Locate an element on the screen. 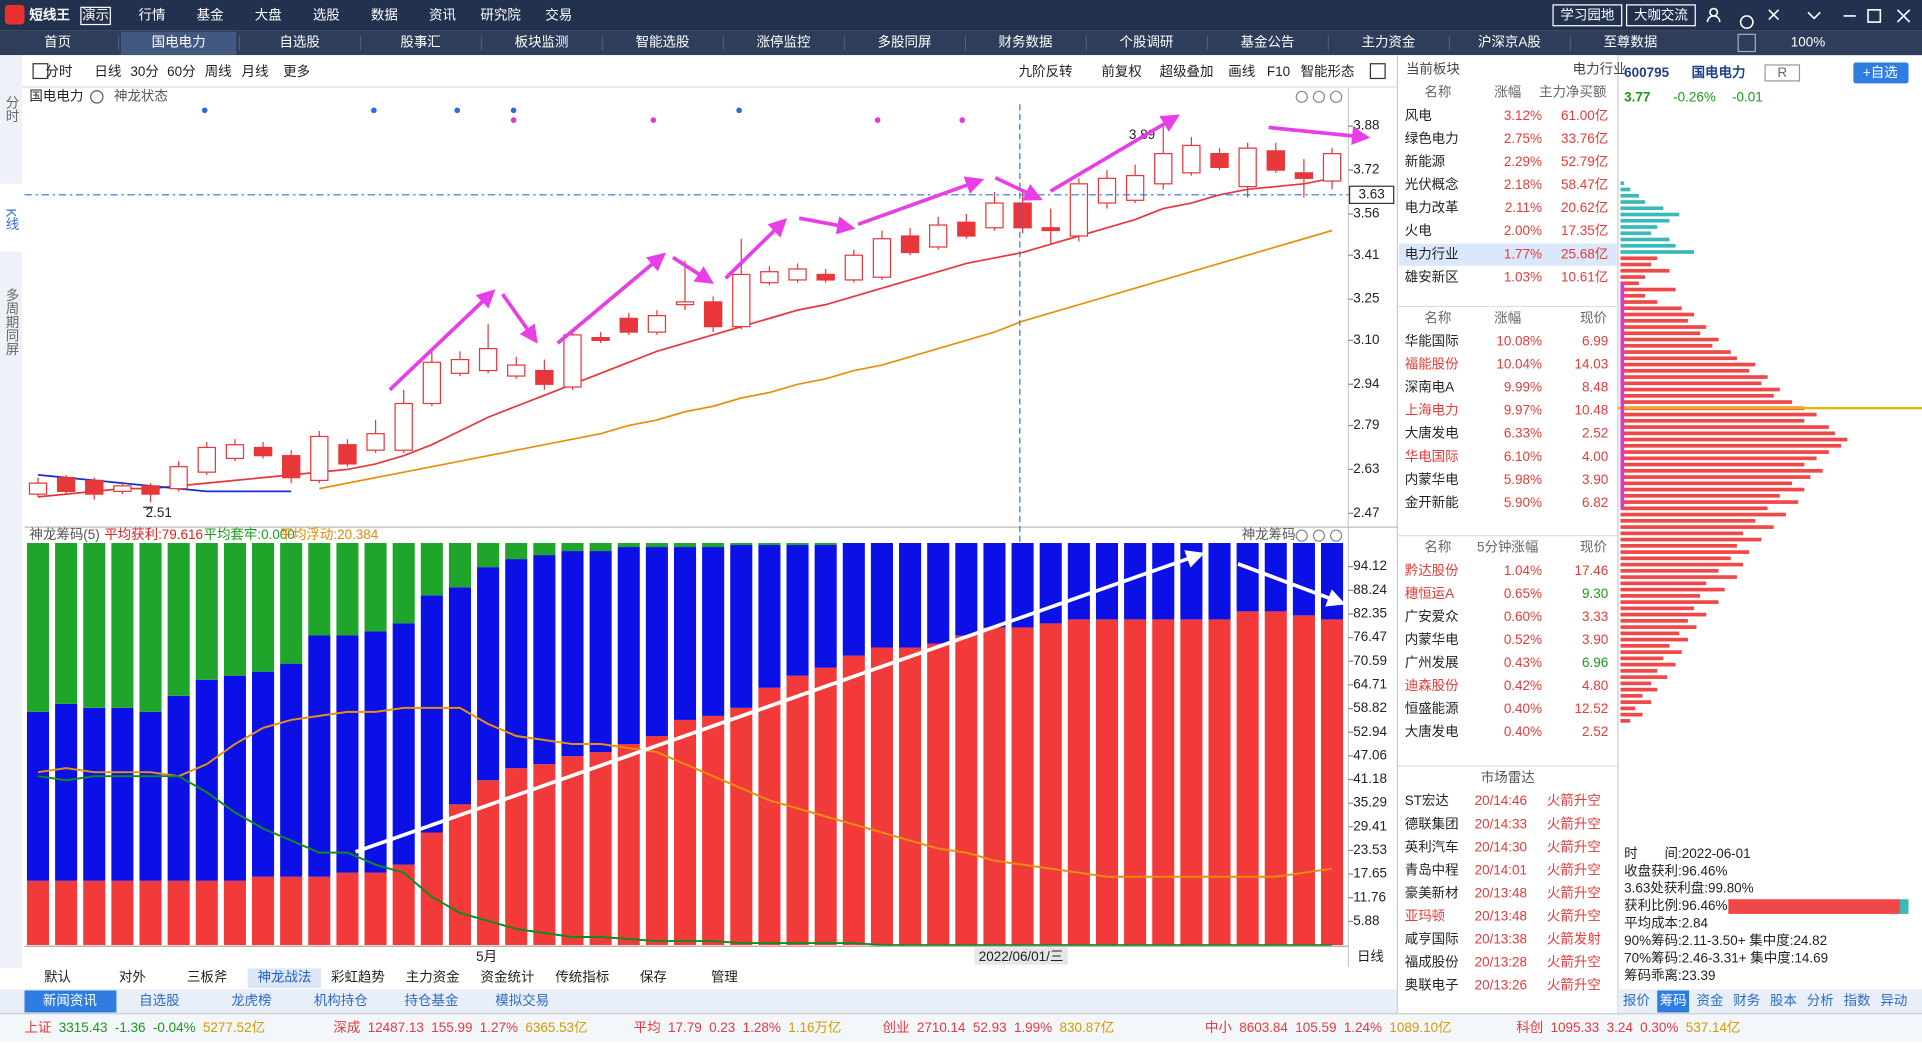 The height and width of the screenshot is (1048, 1922). indicator-tab: 传统指标 is located at coordinates (582, 977).